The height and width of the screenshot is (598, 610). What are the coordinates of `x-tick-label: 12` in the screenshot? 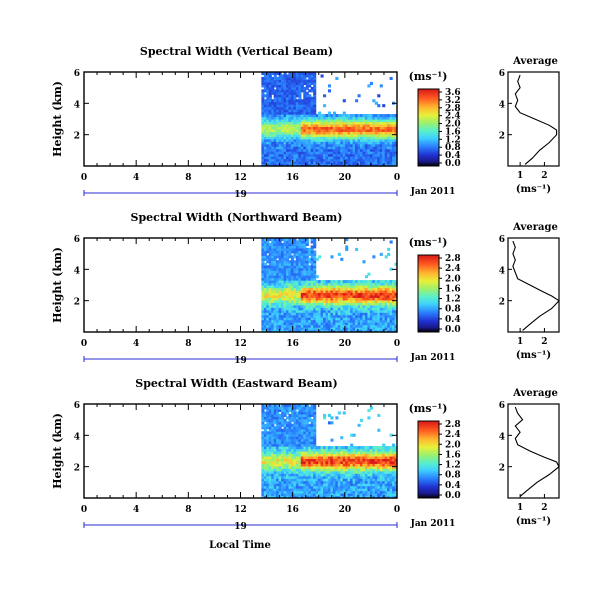 It's located at (240, 344).